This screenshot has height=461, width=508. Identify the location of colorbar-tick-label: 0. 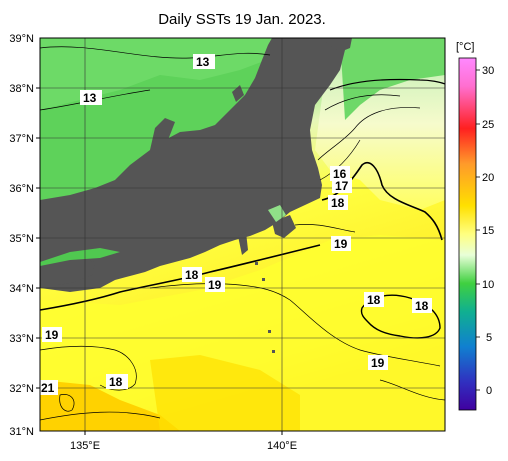
(489, 391).